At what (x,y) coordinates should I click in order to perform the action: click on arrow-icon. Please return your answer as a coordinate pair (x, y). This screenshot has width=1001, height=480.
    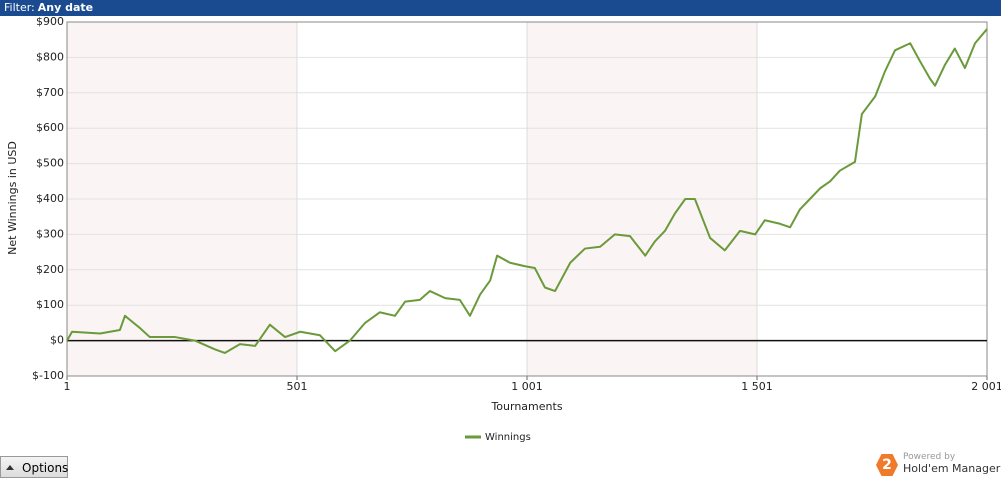
    Looking at the image, I should click on (10, 467).